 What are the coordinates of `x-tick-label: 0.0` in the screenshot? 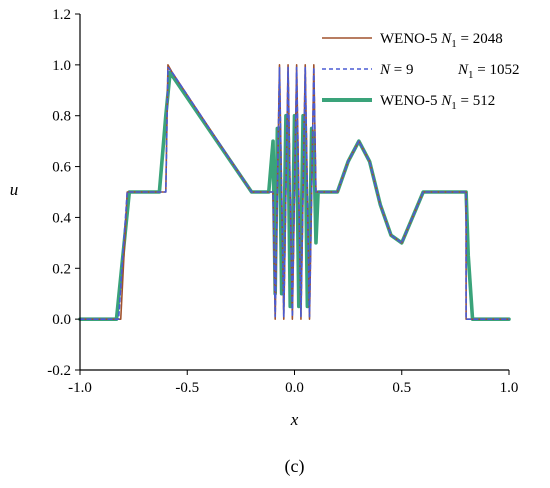 It's located at (294, 388).